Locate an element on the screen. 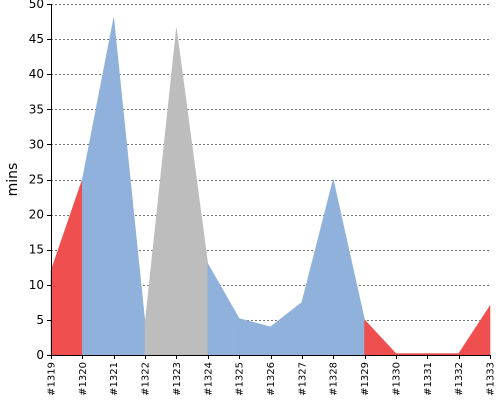  x-tick-label-1329: #1329 is located at coordinates (365, 379).